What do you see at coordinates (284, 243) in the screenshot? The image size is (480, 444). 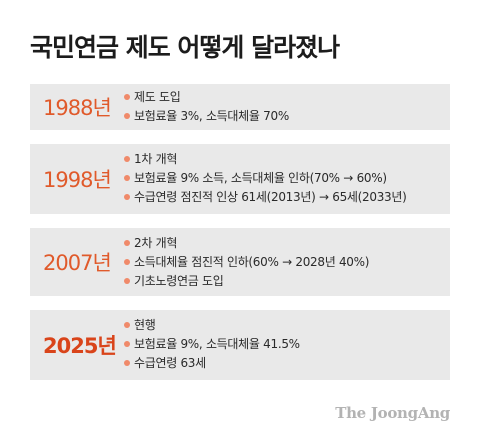 I see `list-item: 2차 개혁` at bounding box center [284, 243].